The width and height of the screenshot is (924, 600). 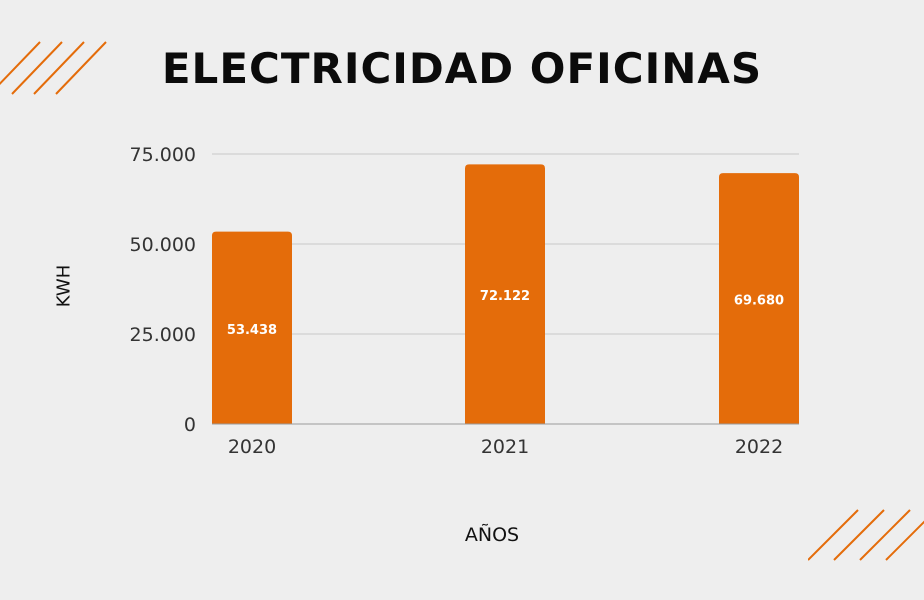 What do you see at coordinates (163, 245) in the screenshot?
I see `y-tick-label: 50.000` at bounding box center [163, 245].